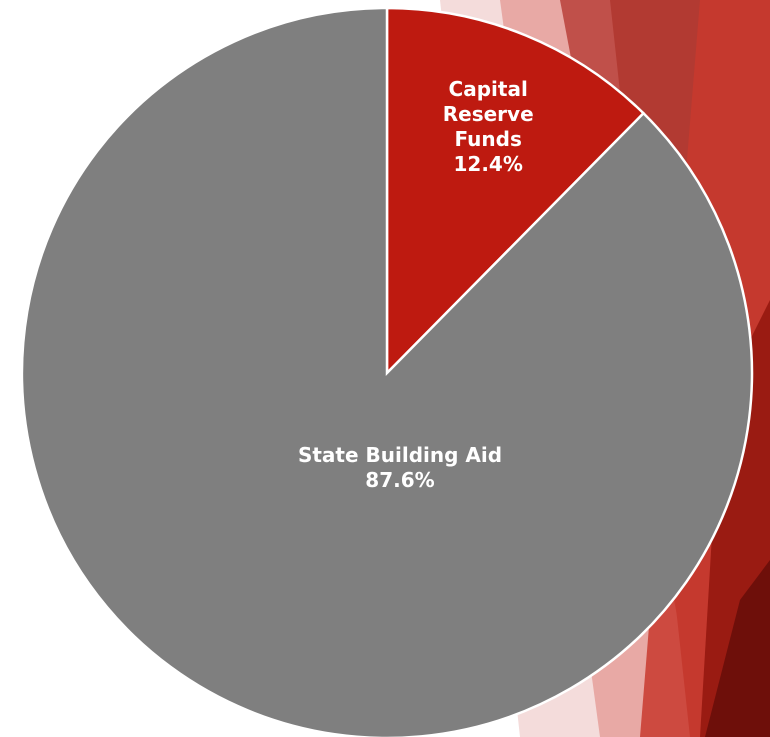 This screenshot has height=737, width=770. What do you see at coordinates (400, 480) in the screenshot?
I see `value-label: 87.6%` at bounding box center [400, 480].